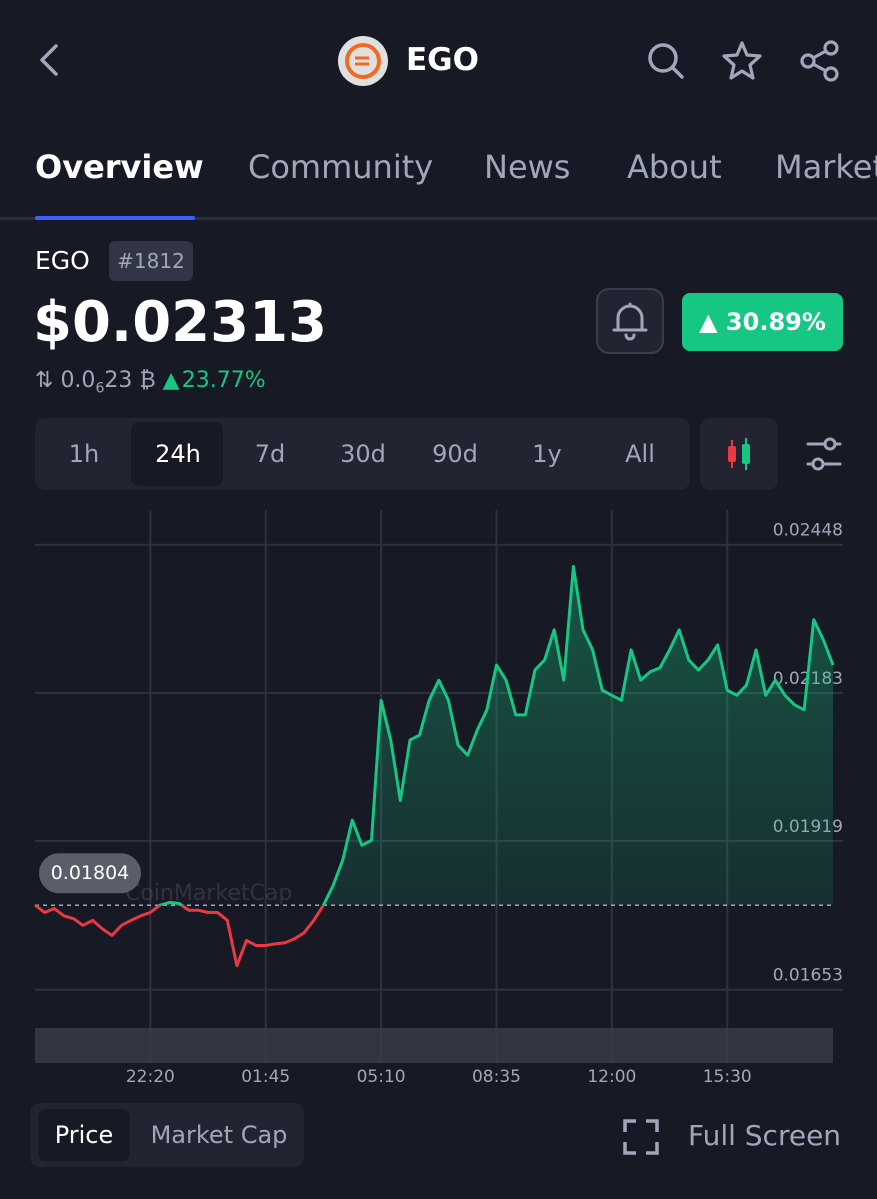 The width and height of the screenshot is (877, 1199). I want to click on y-tick-label: 0.01919, so click(808, 827).